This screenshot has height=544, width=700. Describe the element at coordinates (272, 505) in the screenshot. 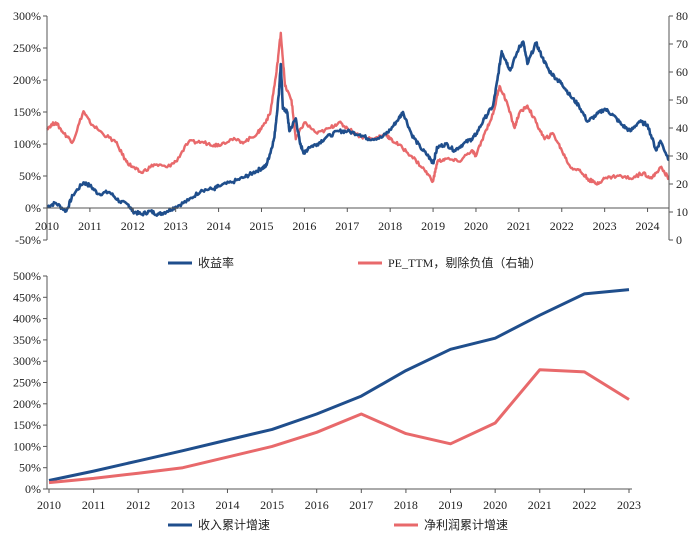

I see `bottom-x-tick-label: 2015` at that location.